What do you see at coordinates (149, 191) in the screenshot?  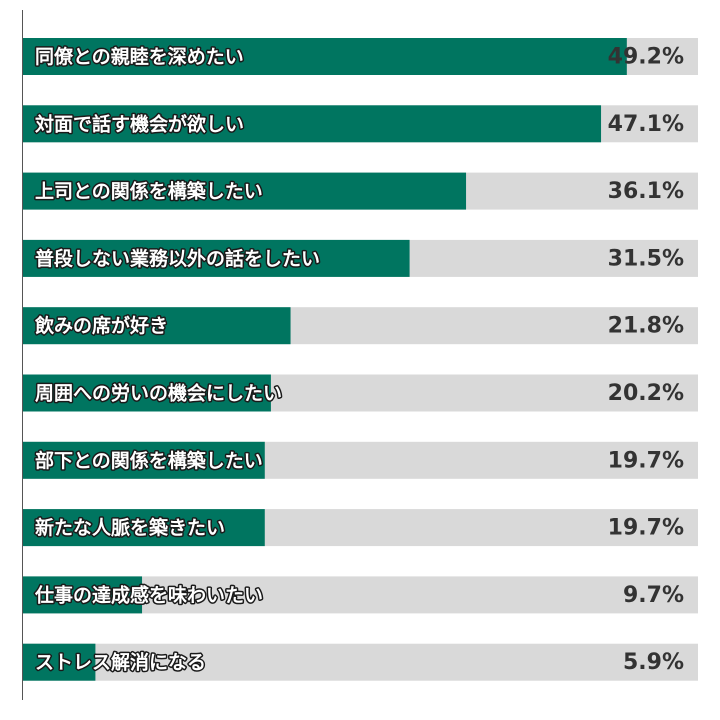 I see `category-label: 上司との関係を構築したい` at bounding box center [149, 191].